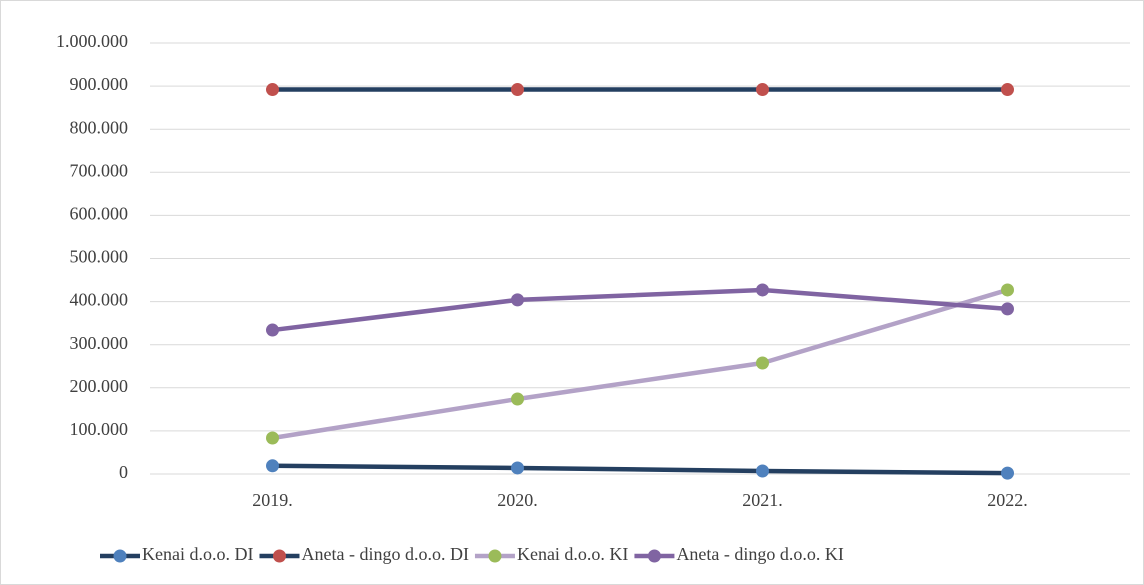 Image resolution: width=1144 pixels, height=585 pixels. What do you see at coordinates (99, 386) in the screenshot?
I see `y-tick-label: 200.000` at bounding box center [99, 386].